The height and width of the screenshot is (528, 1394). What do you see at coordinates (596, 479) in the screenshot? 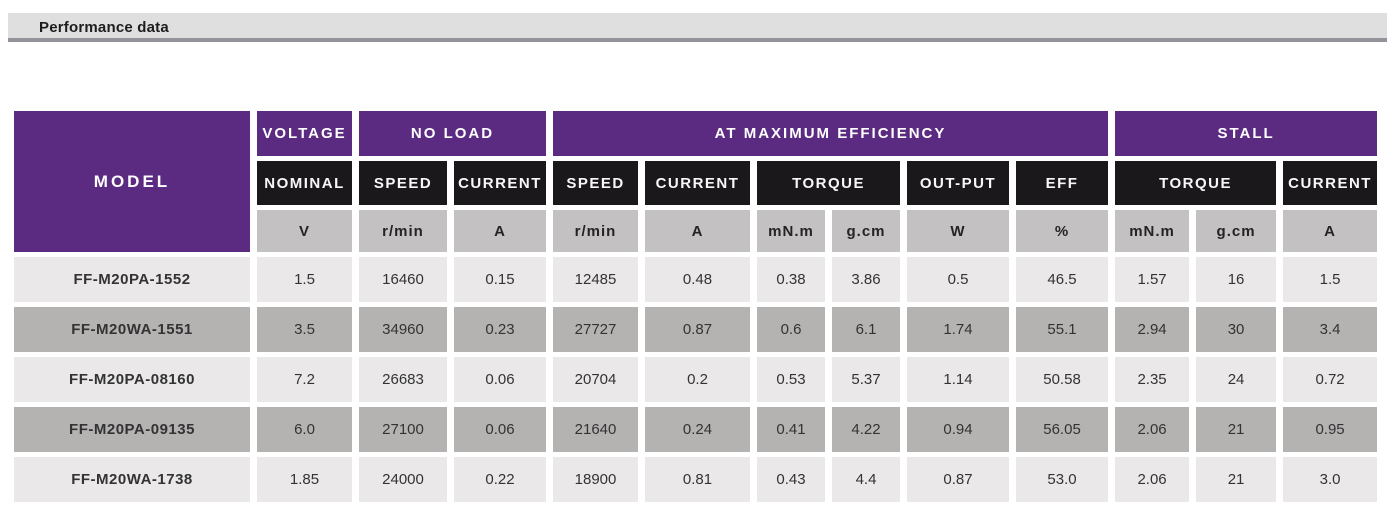
I see `data-cell: 18900` at bounding box center [596, 479].